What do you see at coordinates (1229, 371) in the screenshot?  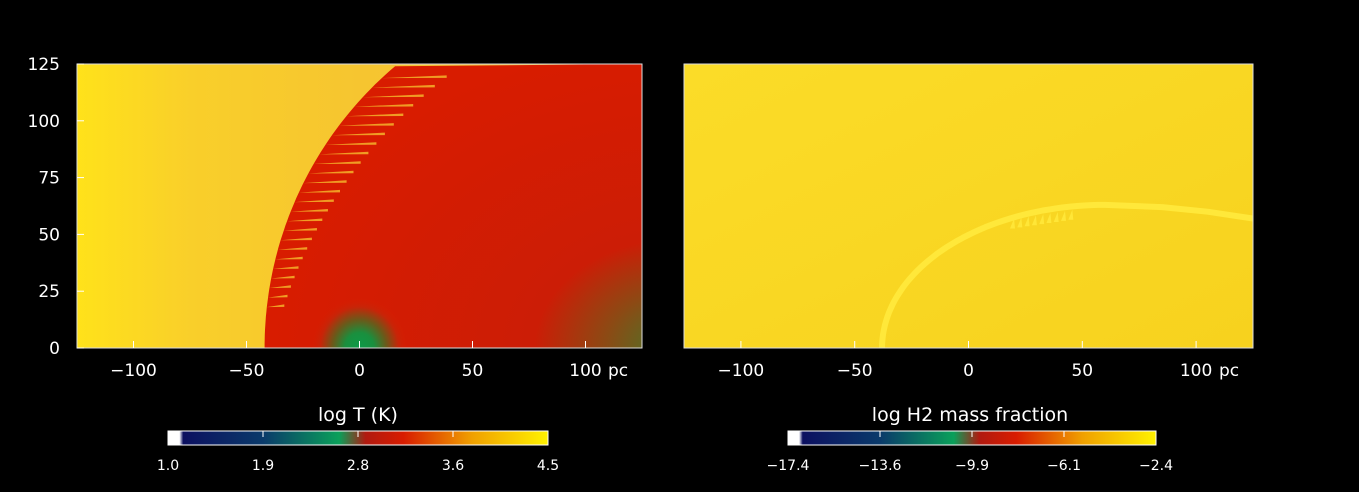 I see `right-x-unit: pc` at bounding box center [1229, 371].